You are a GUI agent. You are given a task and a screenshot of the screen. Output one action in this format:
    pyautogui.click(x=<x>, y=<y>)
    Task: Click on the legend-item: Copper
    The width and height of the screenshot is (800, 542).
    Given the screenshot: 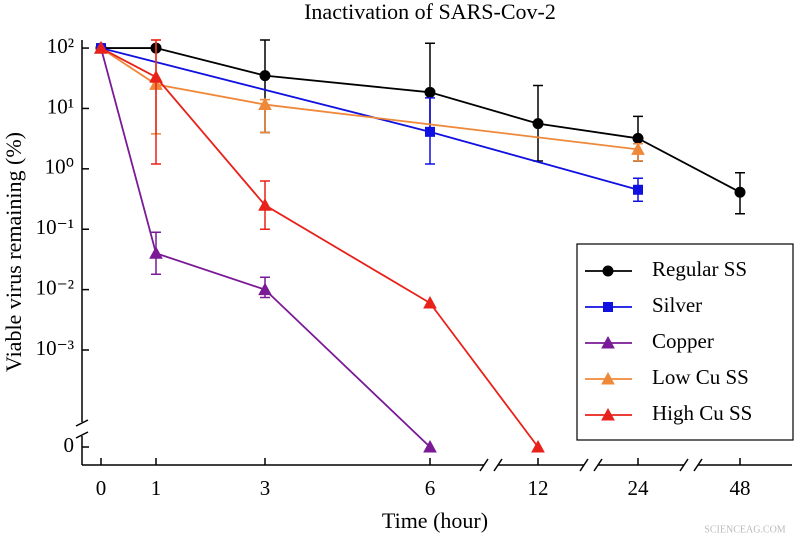 What is the action you would take?
    pyautogui.click(x=649, y=341)
    